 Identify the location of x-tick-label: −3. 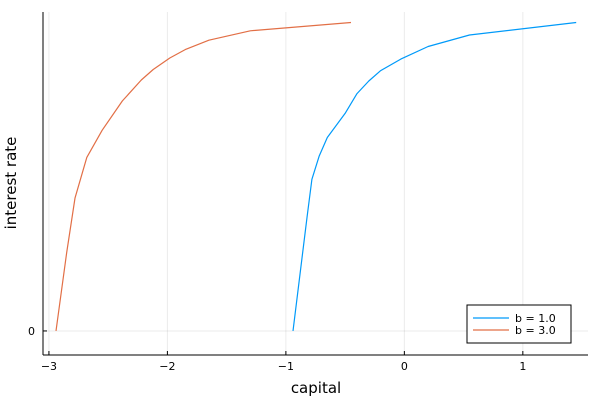
(49, 366).